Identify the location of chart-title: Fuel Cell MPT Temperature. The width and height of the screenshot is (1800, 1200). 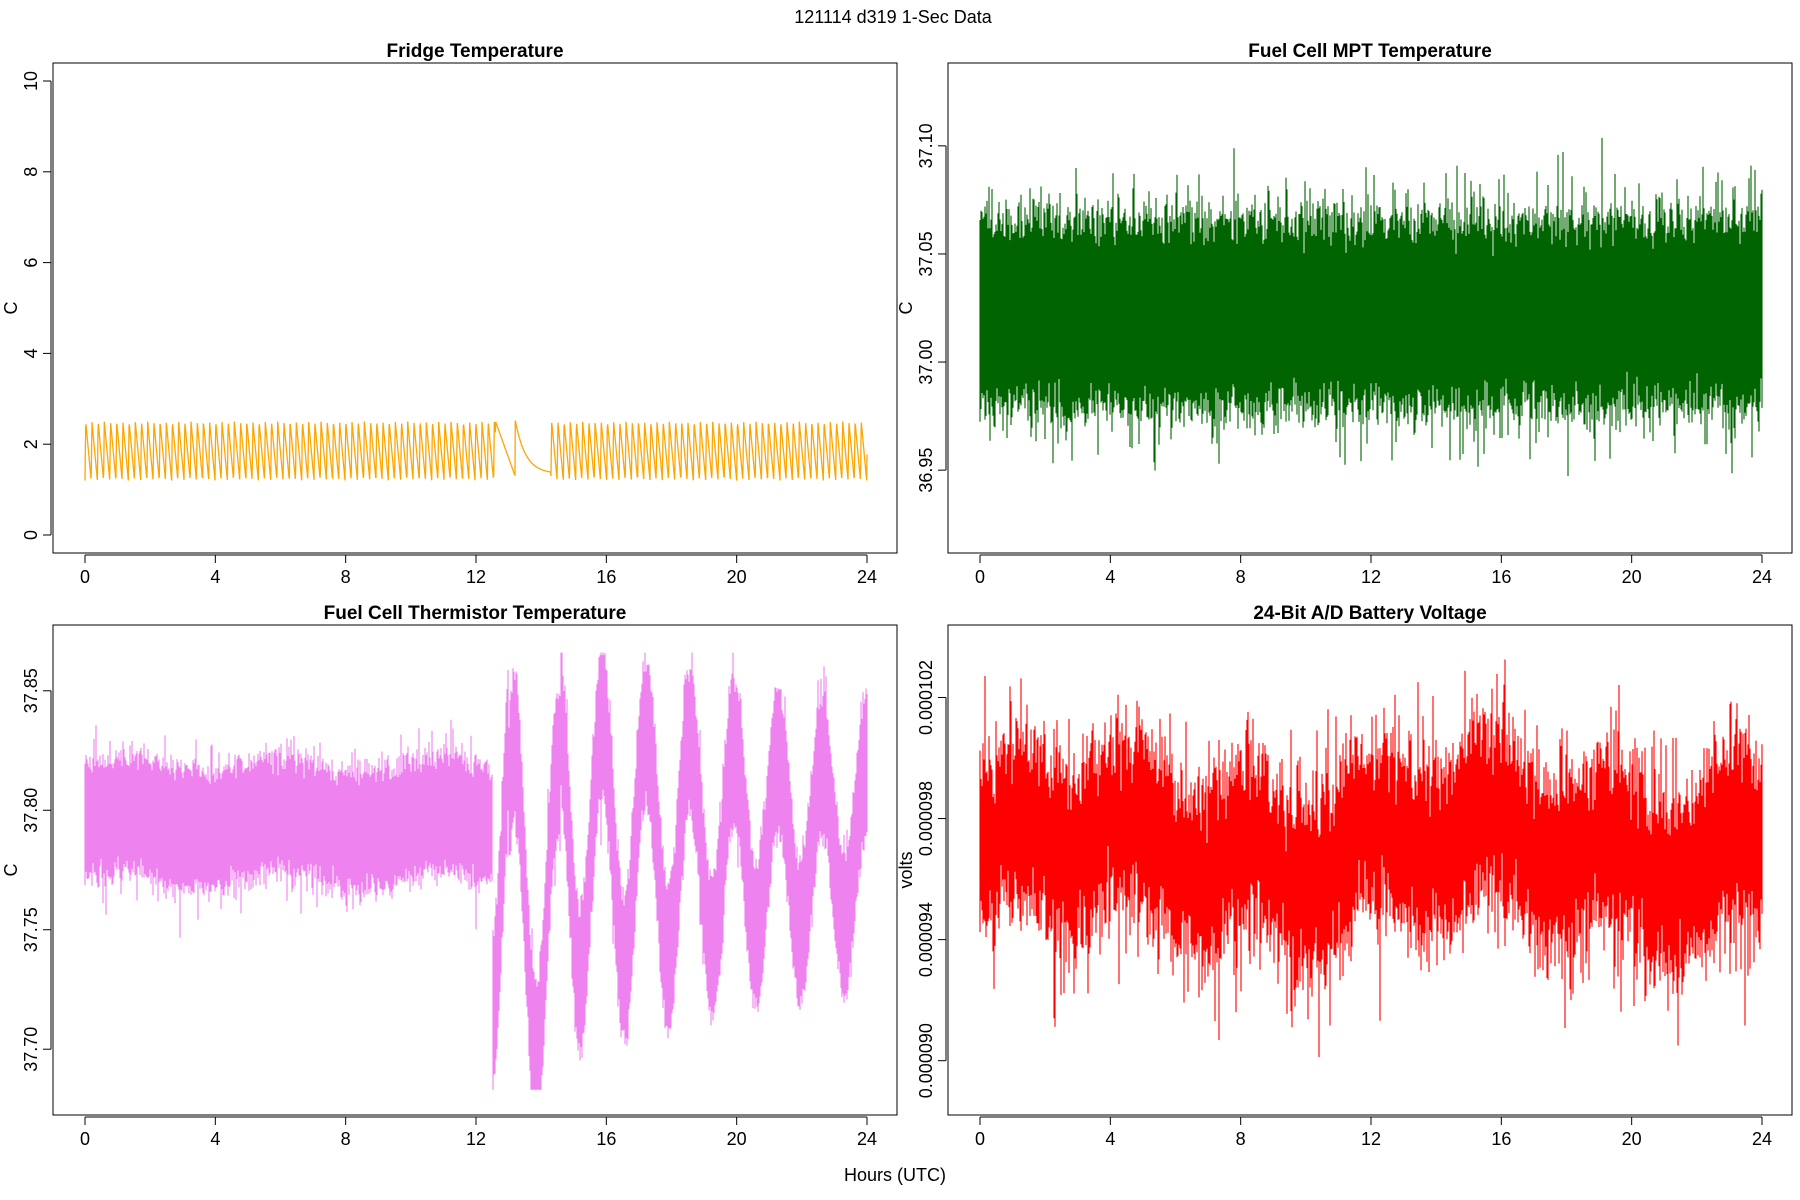
(1370, 51).